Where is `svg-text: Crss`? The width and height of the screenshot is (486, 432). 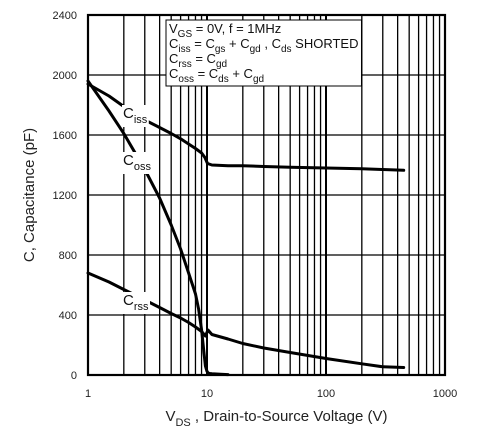
svg-text: Crss is located at coordinates (136, 302).